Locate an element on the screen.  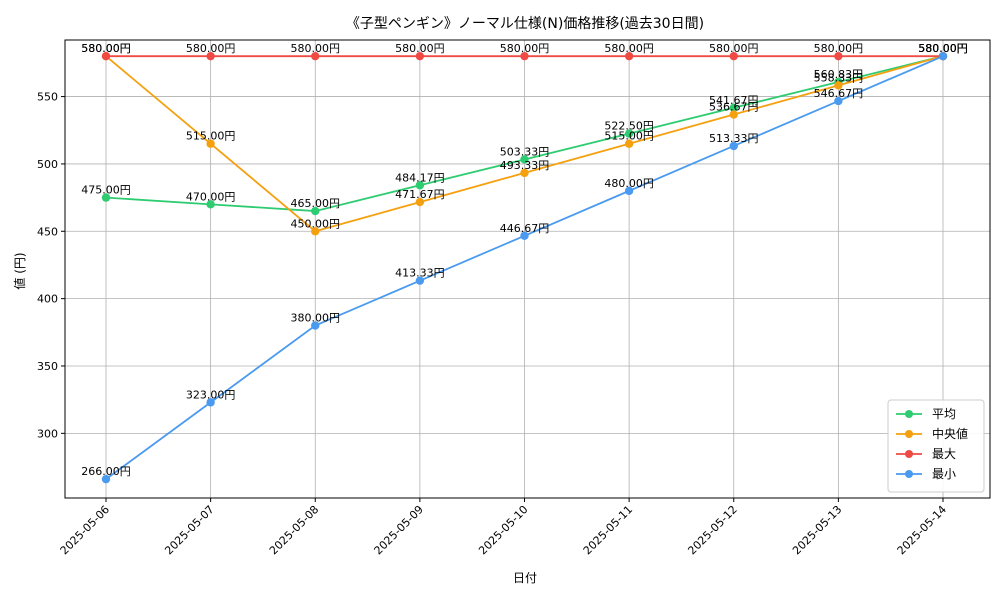
x-tick-label: 2025-05-07 is located at coordinates (189, 530).